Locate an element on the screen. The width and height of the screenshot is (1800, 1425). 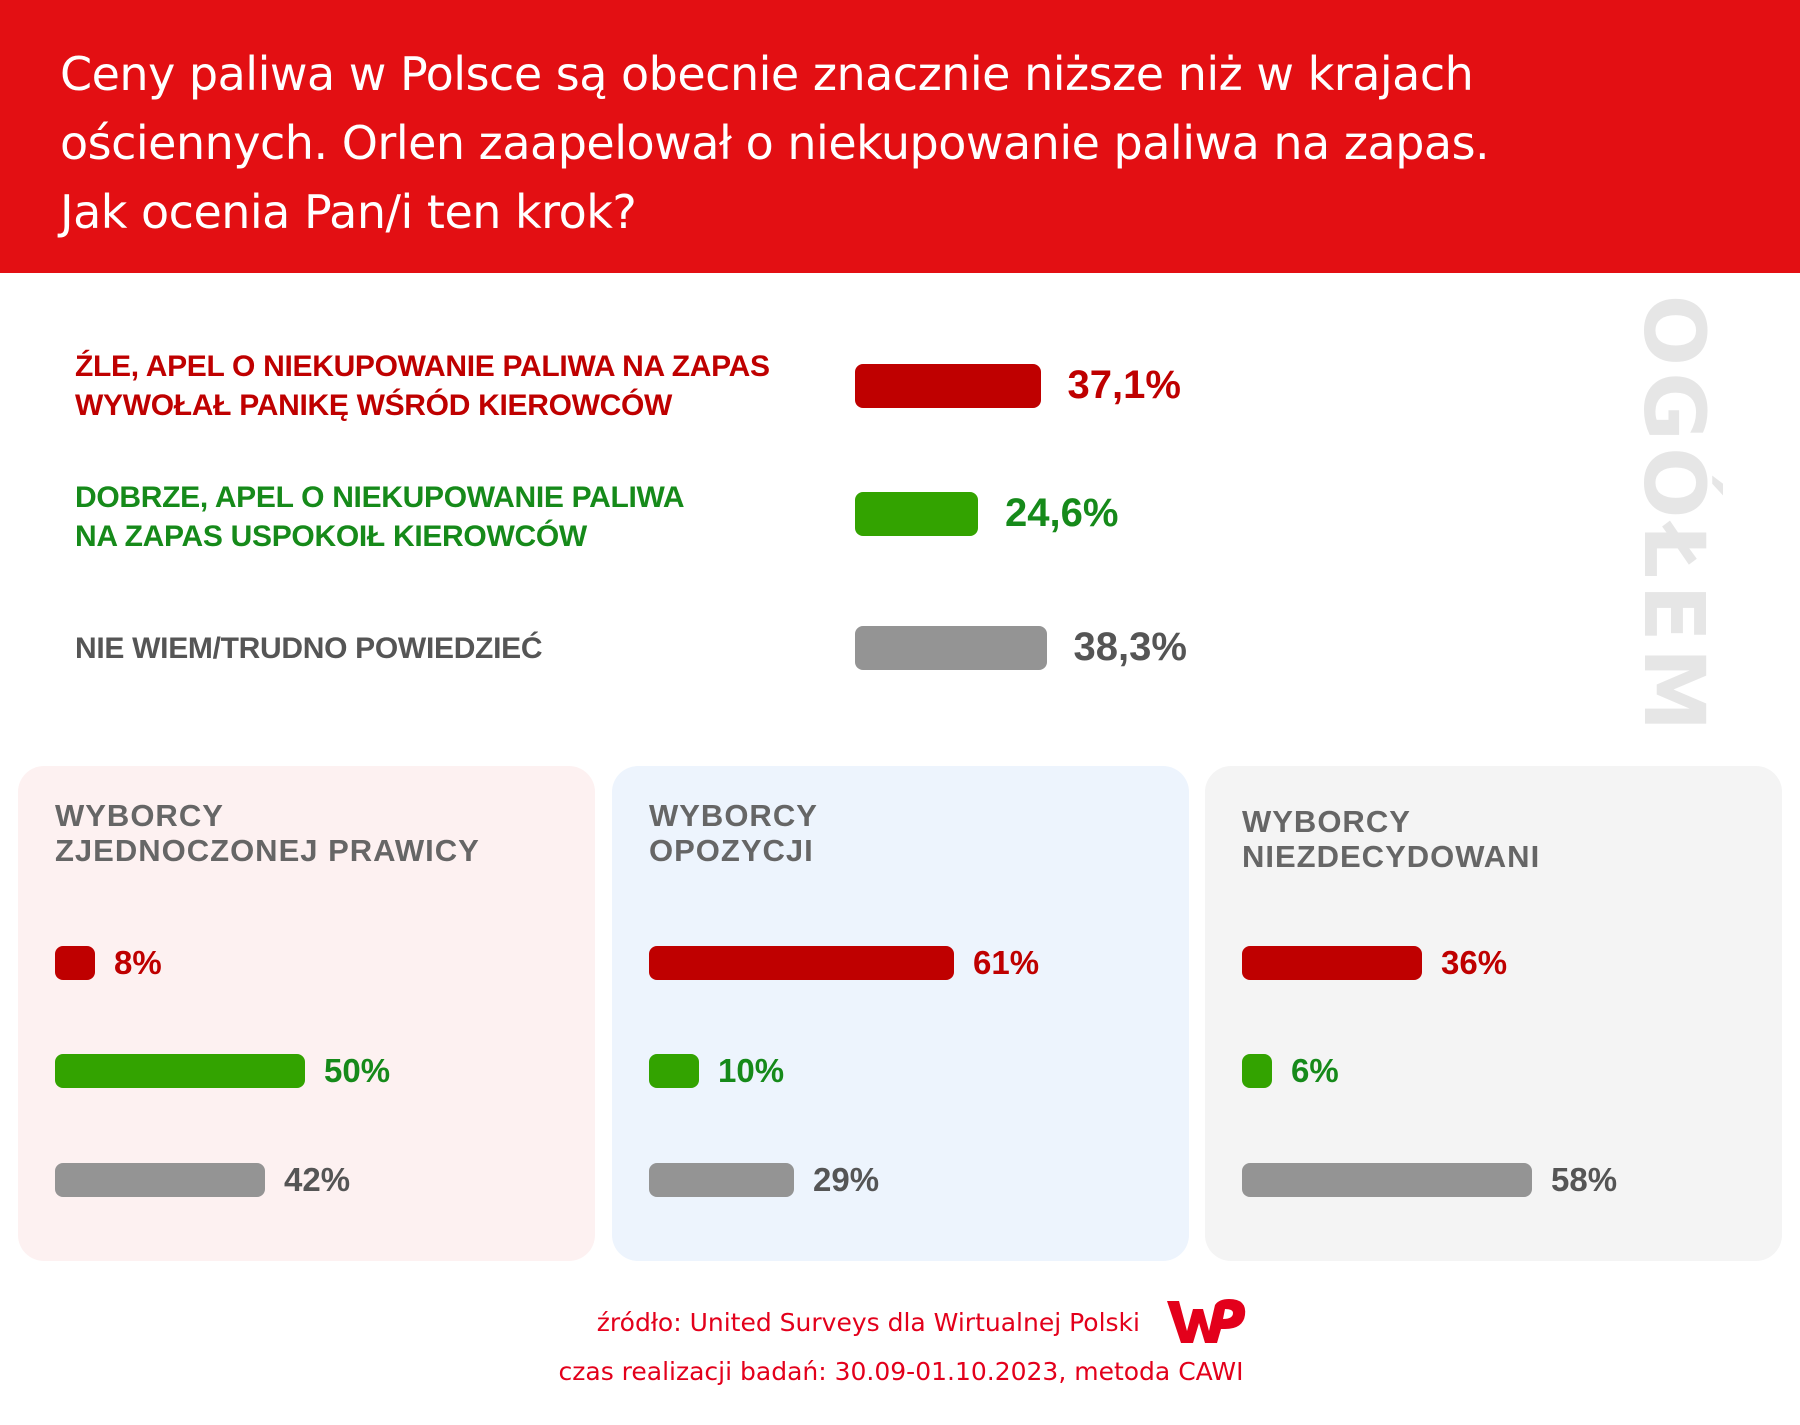
panel-title: WYBORCY NIEZDECYDOWANI is located at coordinates (1391, 839).